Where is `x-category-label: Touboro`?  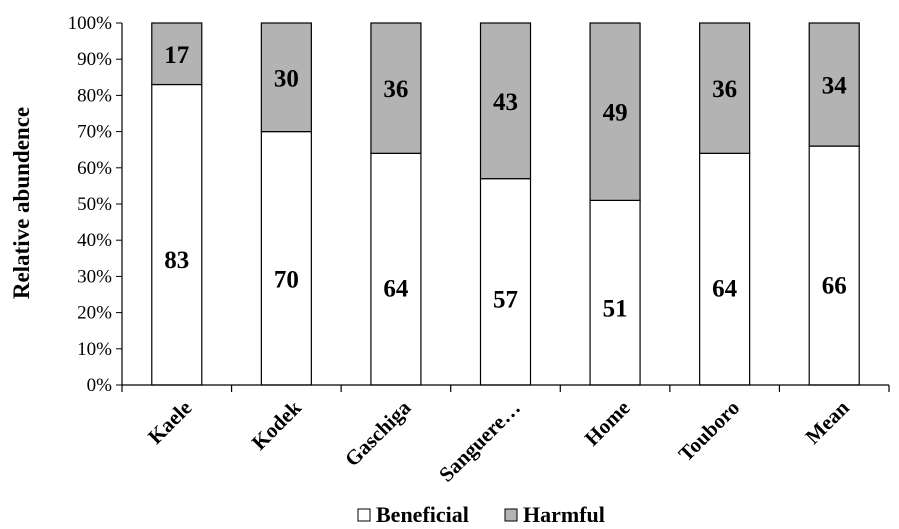
x-category-label: Touboro is located at coordinates (709, 431).